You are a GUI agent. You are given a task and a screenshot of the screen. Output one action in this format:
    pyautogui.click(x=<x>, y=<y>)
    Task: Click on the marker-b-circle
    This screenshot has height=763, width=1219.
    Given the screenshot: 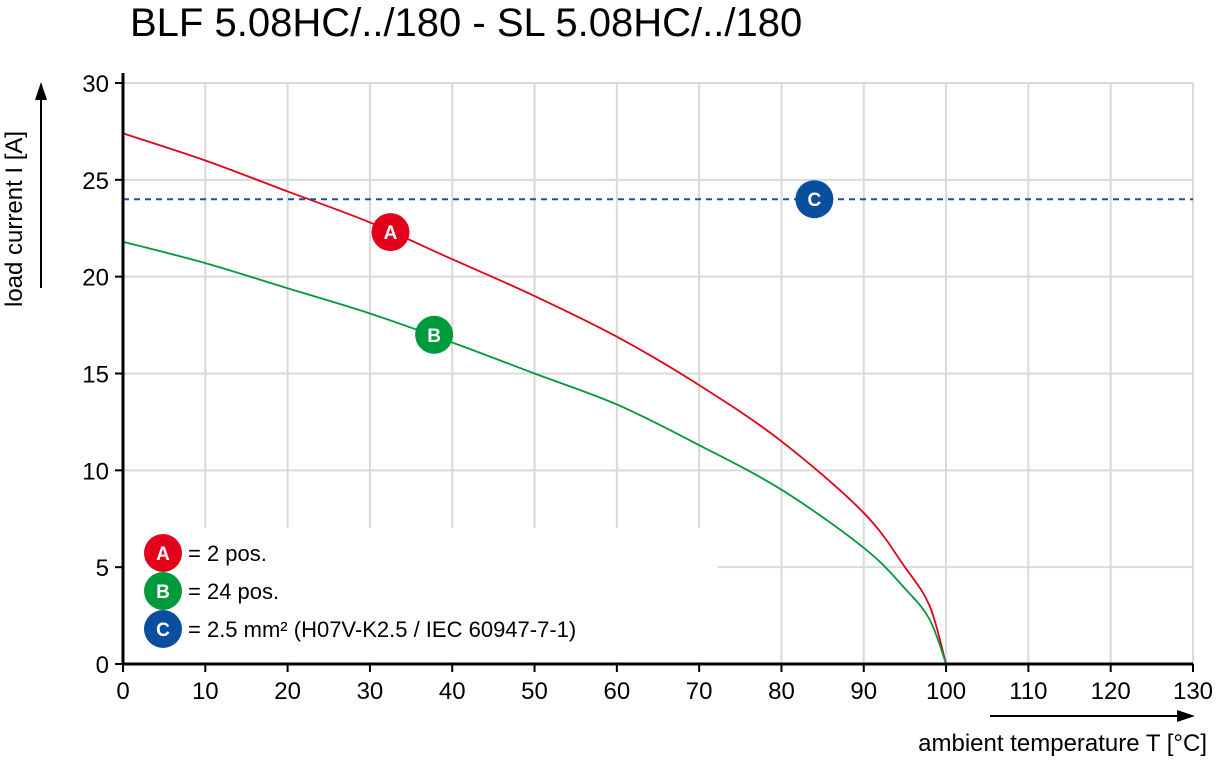 What is the action you would take?
    pyautogui.click(x=434, y=334)
    